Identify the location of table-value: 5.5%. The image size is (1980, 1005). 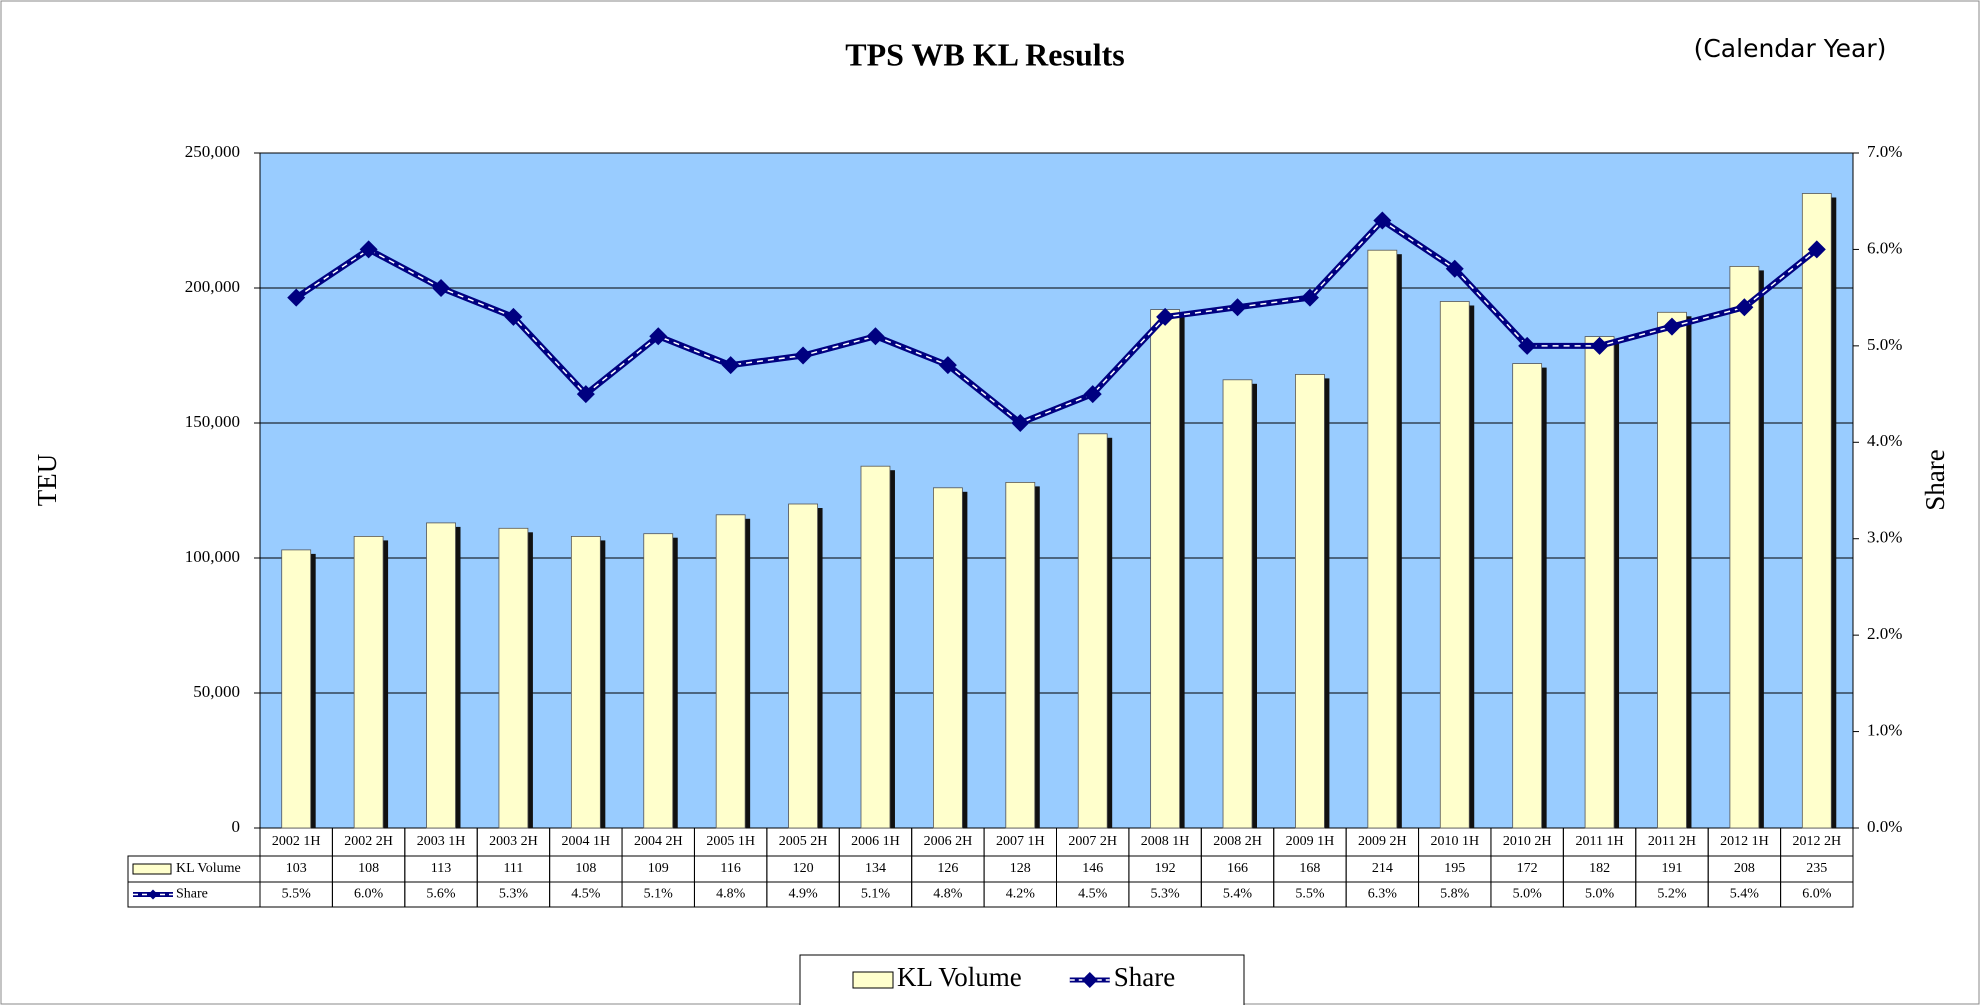
(297, 894).